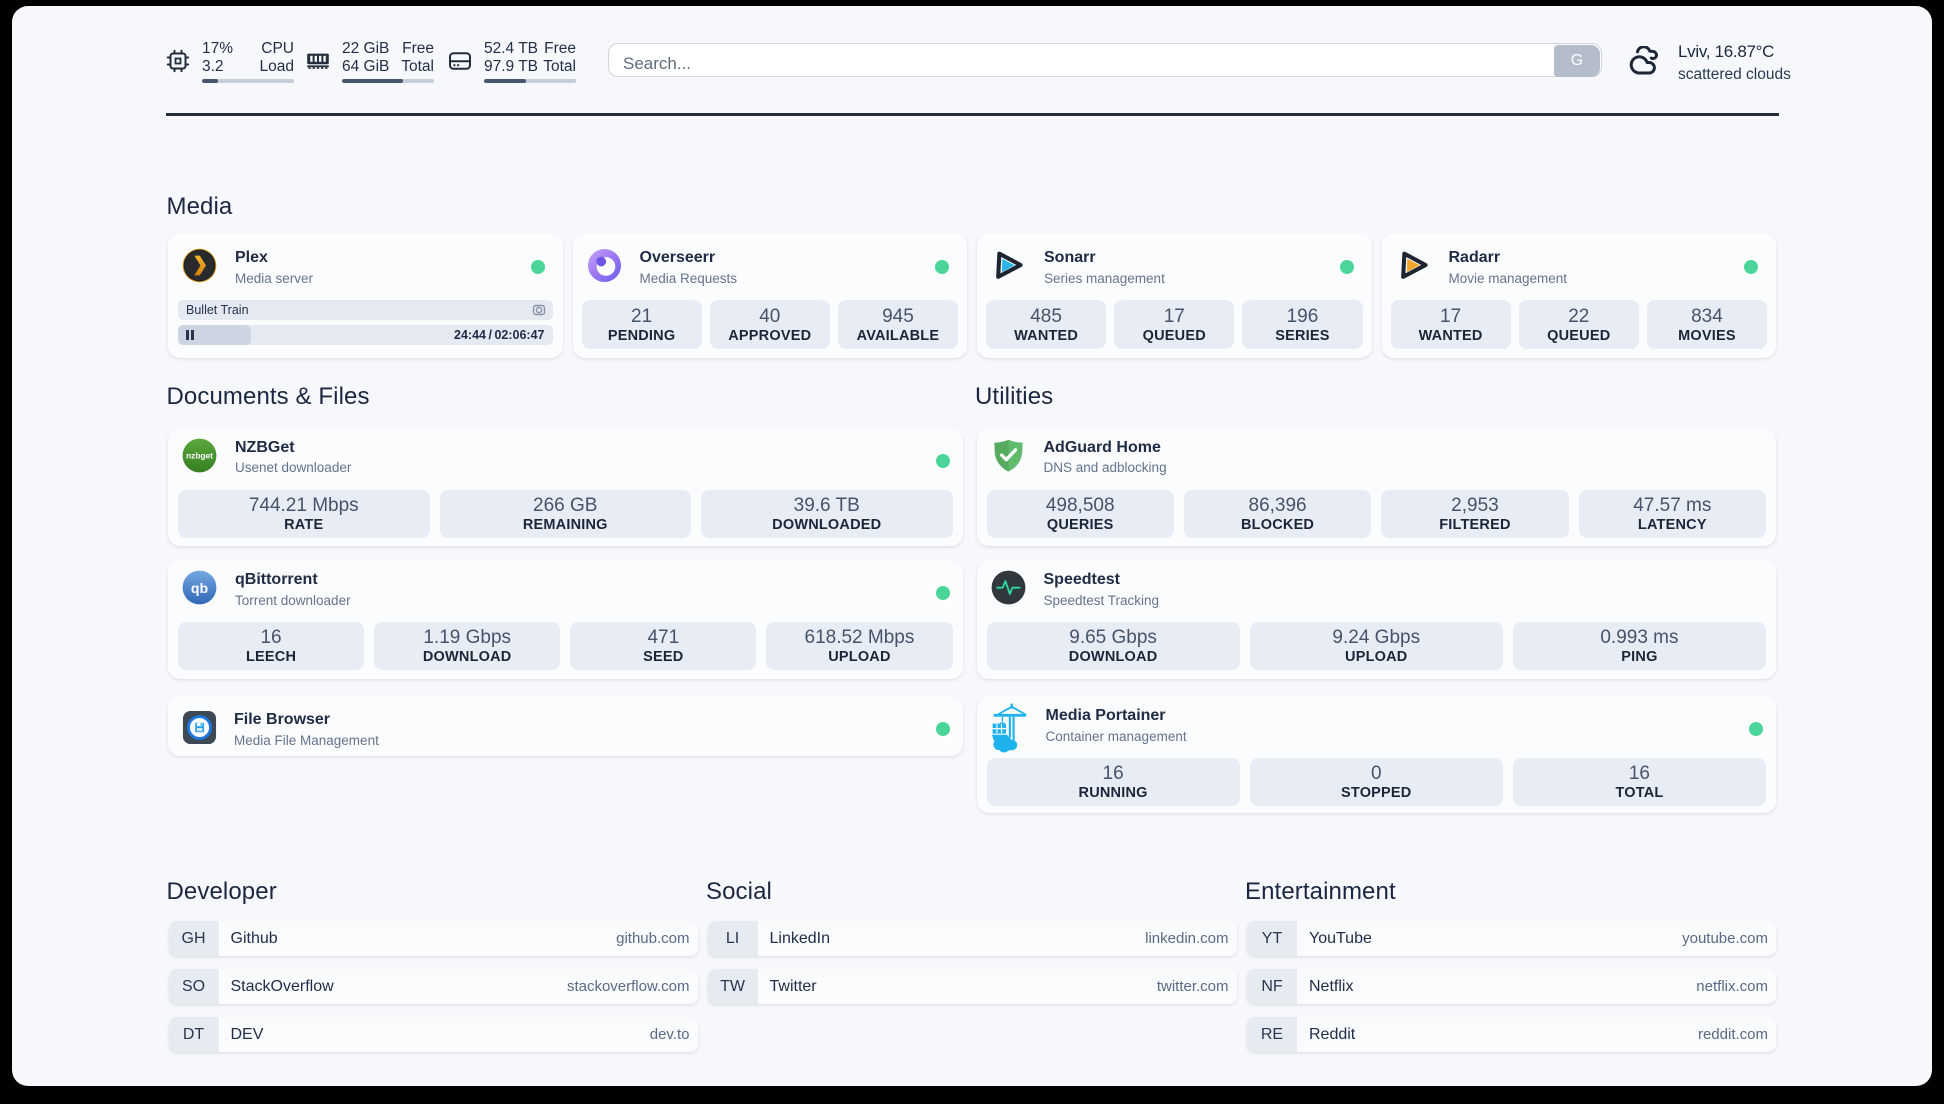 The height and width of the screenshot is (1104, 1944). I want to click on svg-text: nzbget, so click(199, 455).